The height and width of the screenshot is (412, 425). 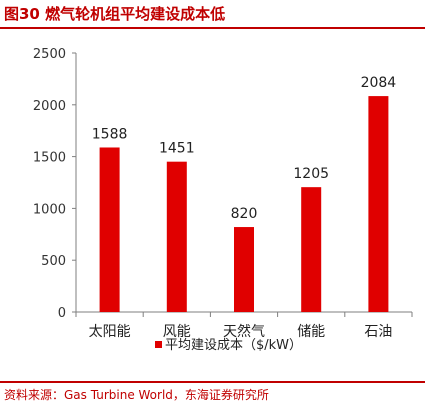 What do you see at coordinates (233, 345) in the screenshot?
I see `legend-label: 平均建设成本（$/kW）` at bounding box center [233, 345].